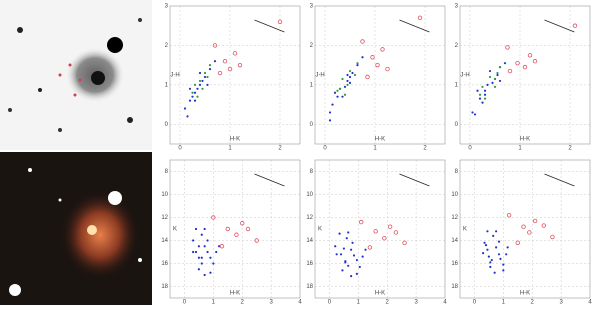  Describe the element at coordinates (76, 75) in the screenshot. I see `infrared-image` at that location.